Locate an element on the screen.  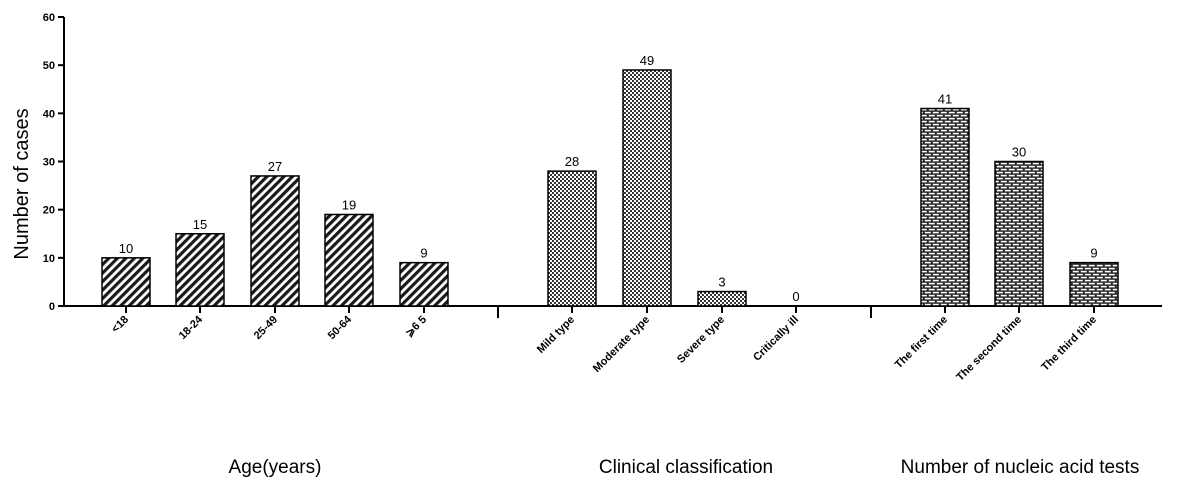
bar-value-label: 10 is located at coordinates (126, 248).